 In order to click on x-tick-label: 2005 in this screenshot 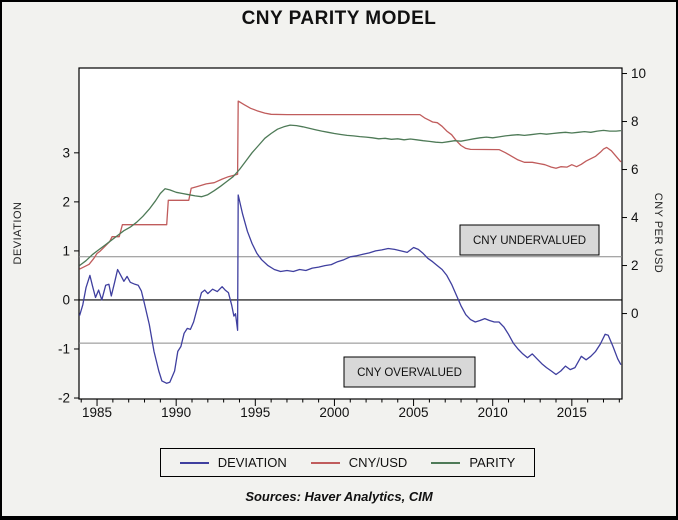, I will do `click(414, 412)`.